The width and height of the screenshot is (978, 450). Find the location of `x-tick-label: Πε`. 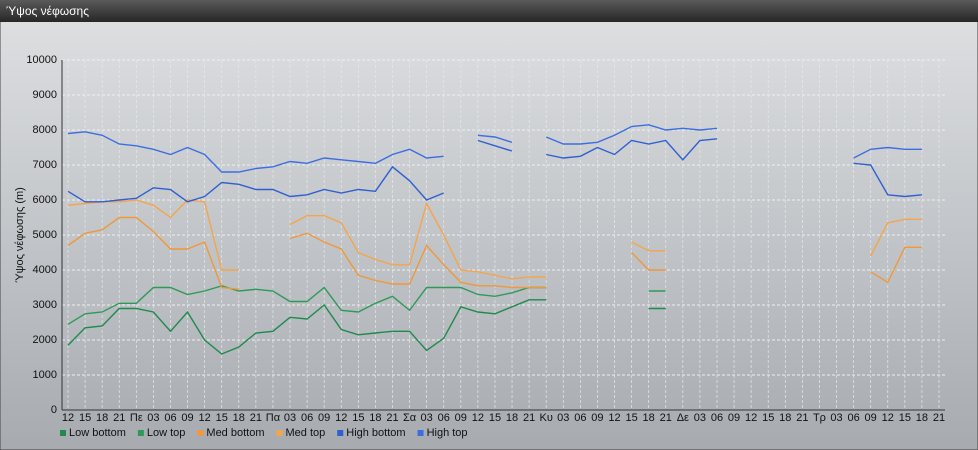

x-tick-label: Πε is located at coordinates (136, 418).